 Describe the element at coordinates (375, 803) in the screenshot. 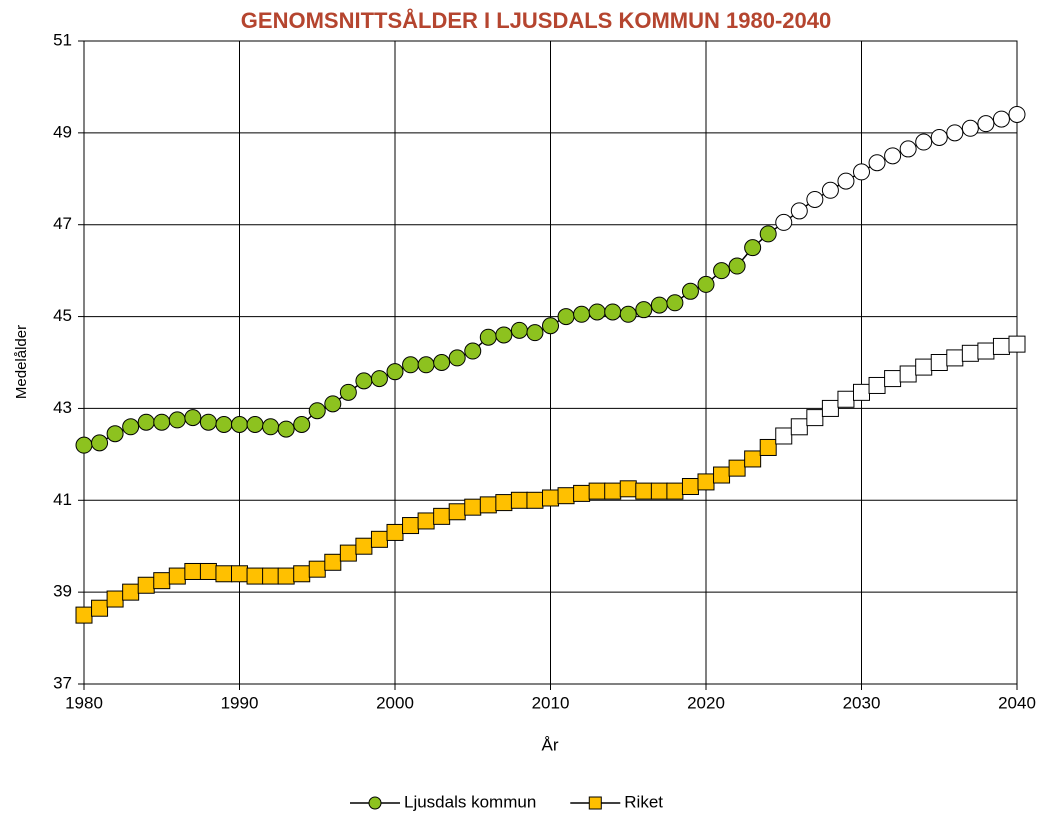

I see `legend-marker` at that location.